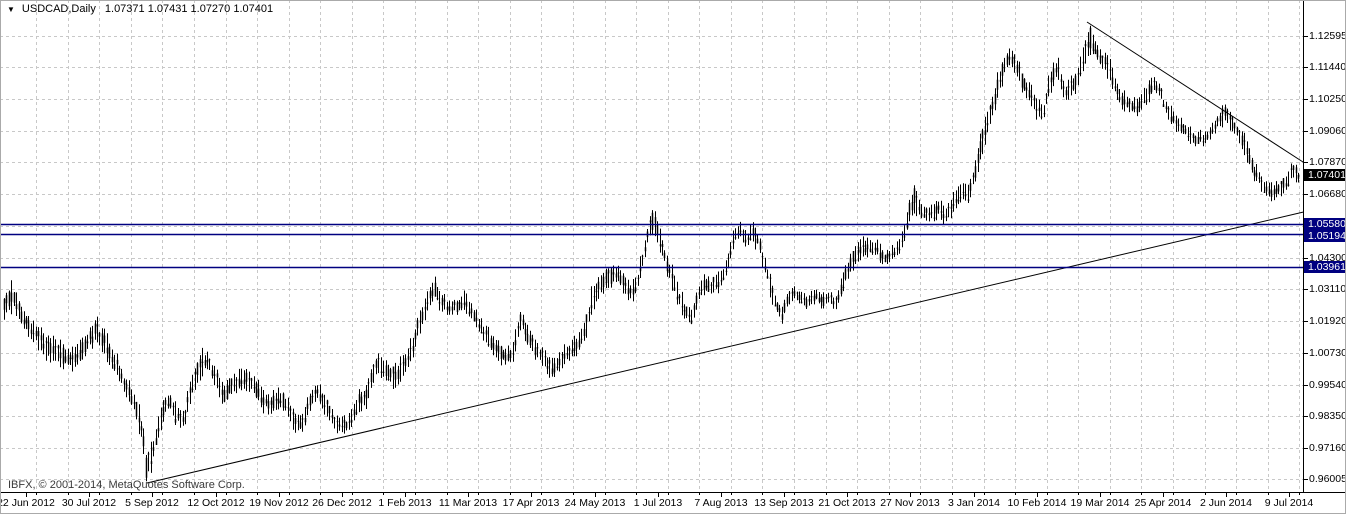  What do you see at coordinates (1327, 416) in the screenshot?
I see `price-axis-label: 0.98350` at bounding box center [1327, 416].